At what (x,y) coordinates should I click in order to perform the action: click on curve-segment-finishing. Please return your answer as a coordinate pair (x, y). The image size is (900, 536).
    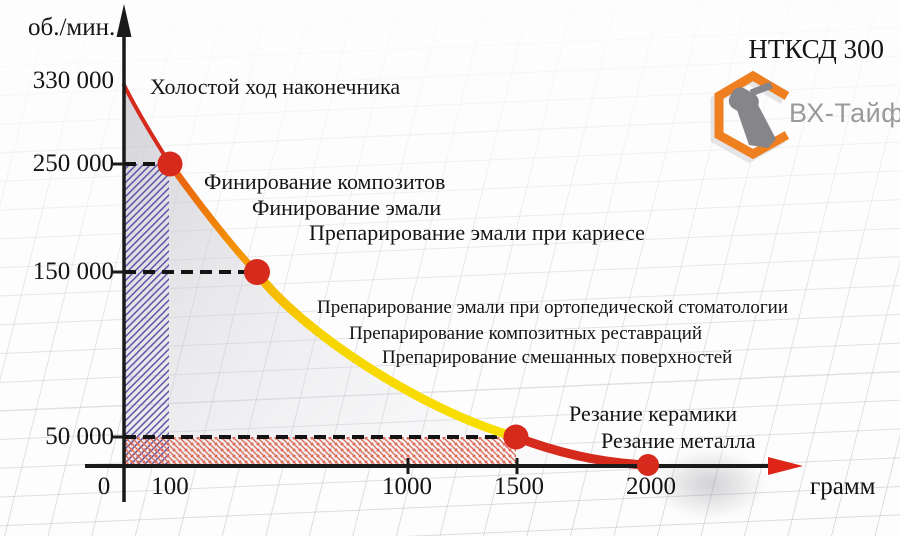
    Looking at the image, I should click on (213, 218).